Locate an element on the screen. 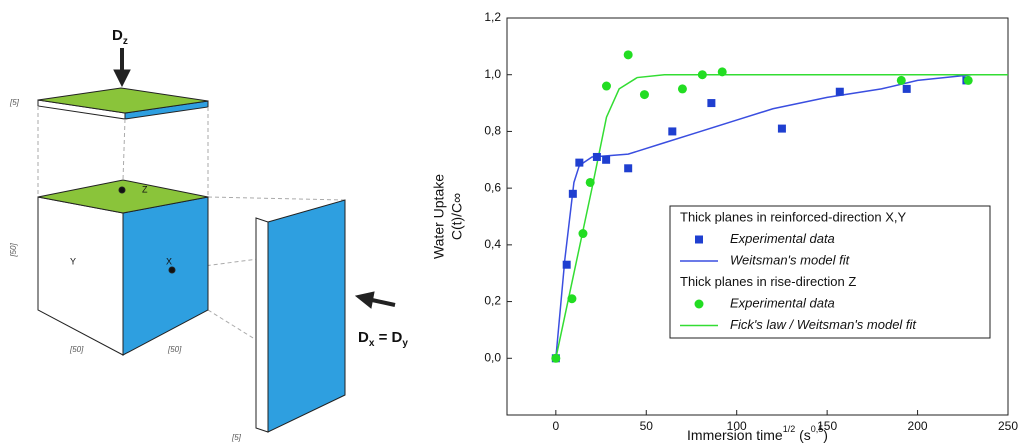 This screenshot has height=446, width=1025. legend-title: Thick planes in reinforced-direction X,Y is located at coordinates (793, 216).